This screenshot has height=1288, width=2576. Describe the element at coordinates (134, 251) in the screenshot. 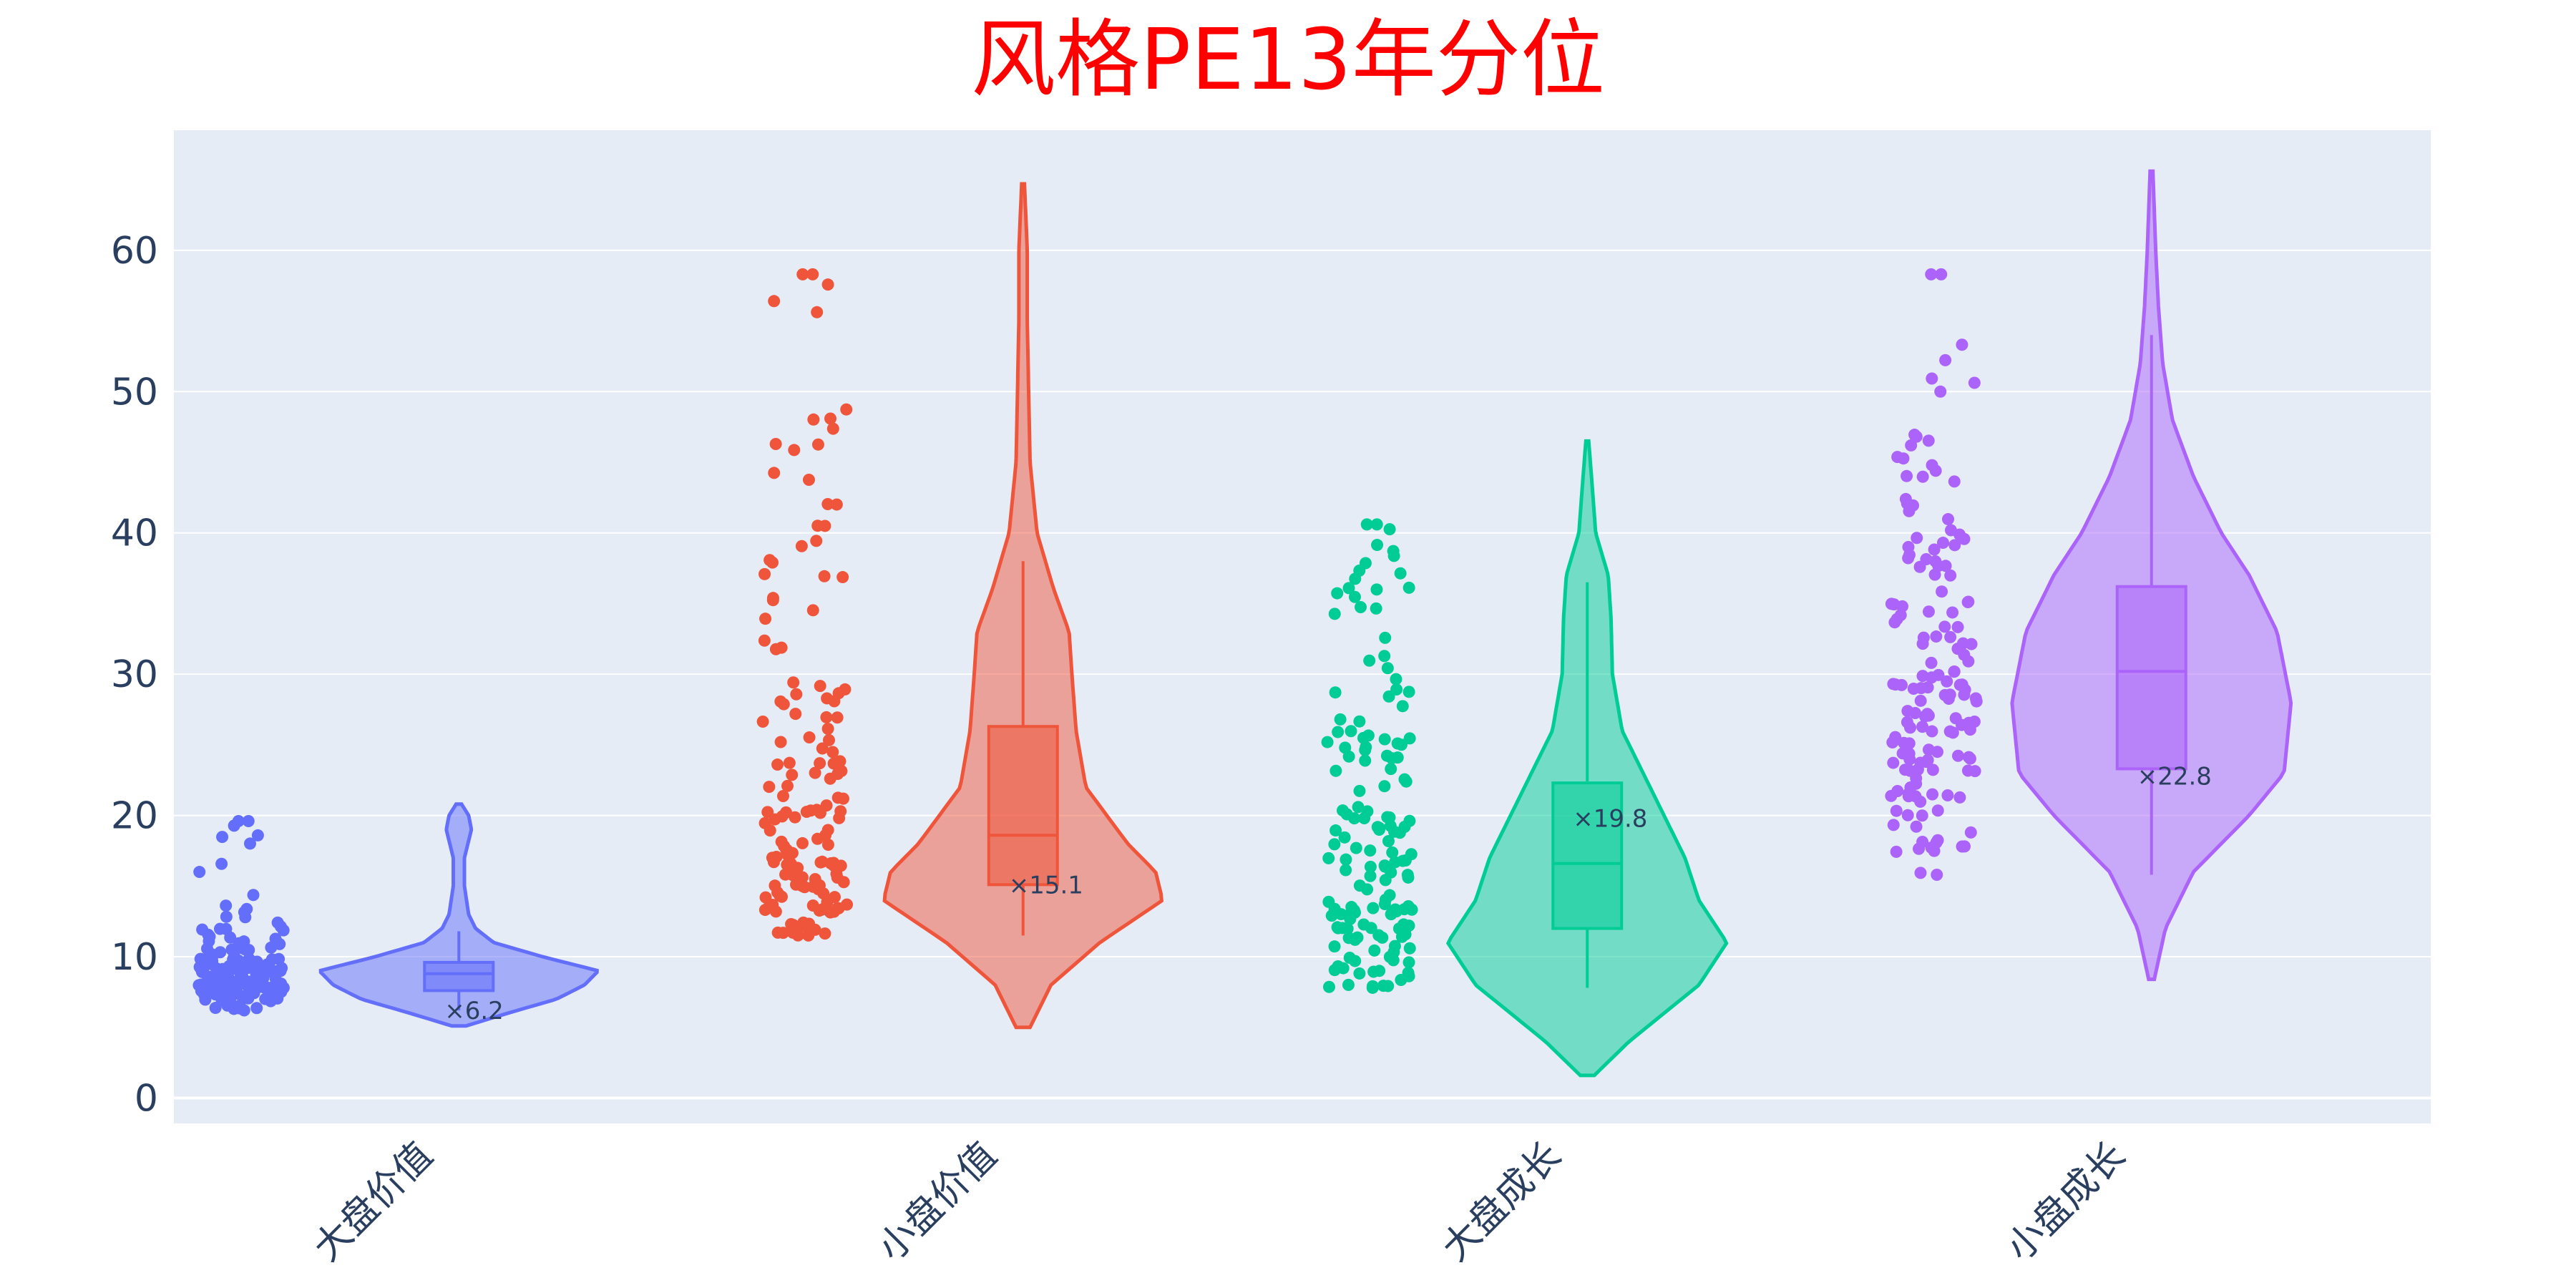

I see `y-tick-label: 60` at that location.